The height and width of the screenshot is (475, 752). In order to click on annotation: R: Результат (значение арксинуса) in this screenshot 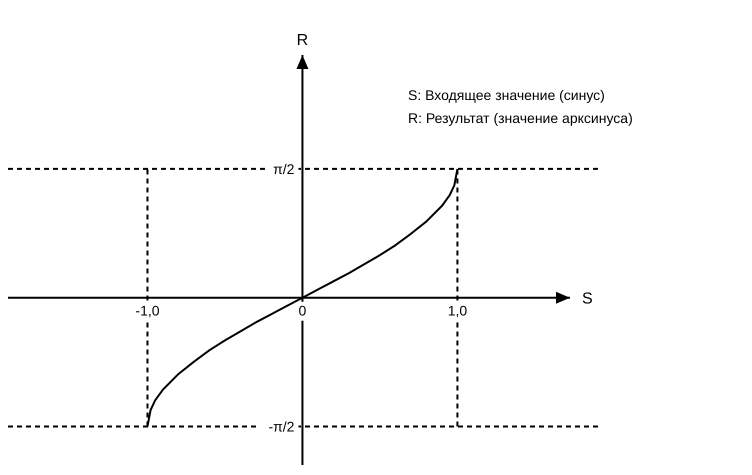, I will do `click(520, 118)`.